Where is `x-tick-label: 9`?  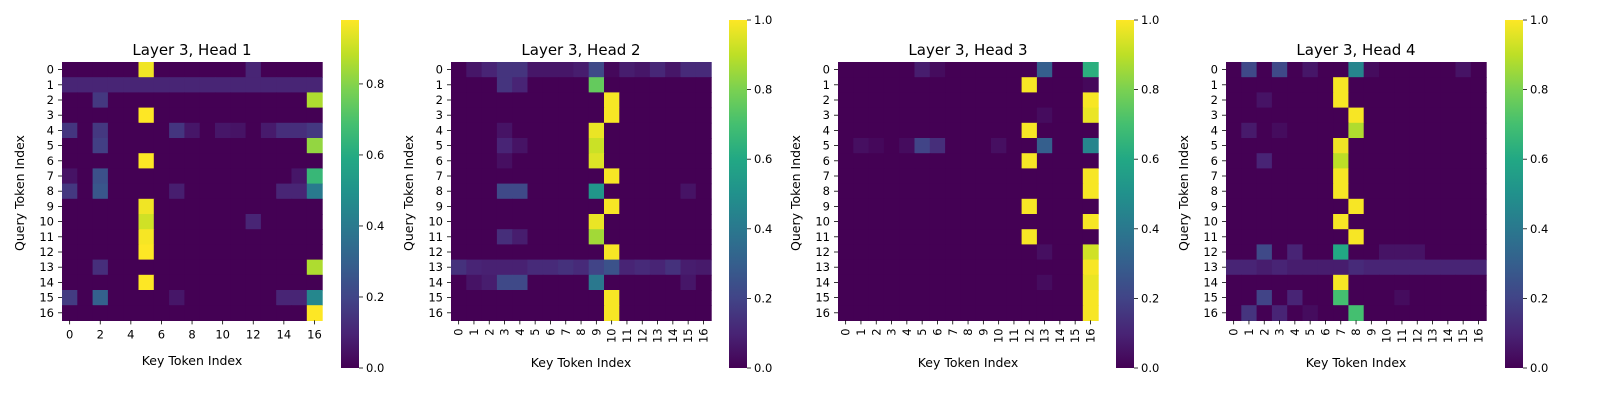
x-tick-label: 9 is located at coordinates (596, 331).